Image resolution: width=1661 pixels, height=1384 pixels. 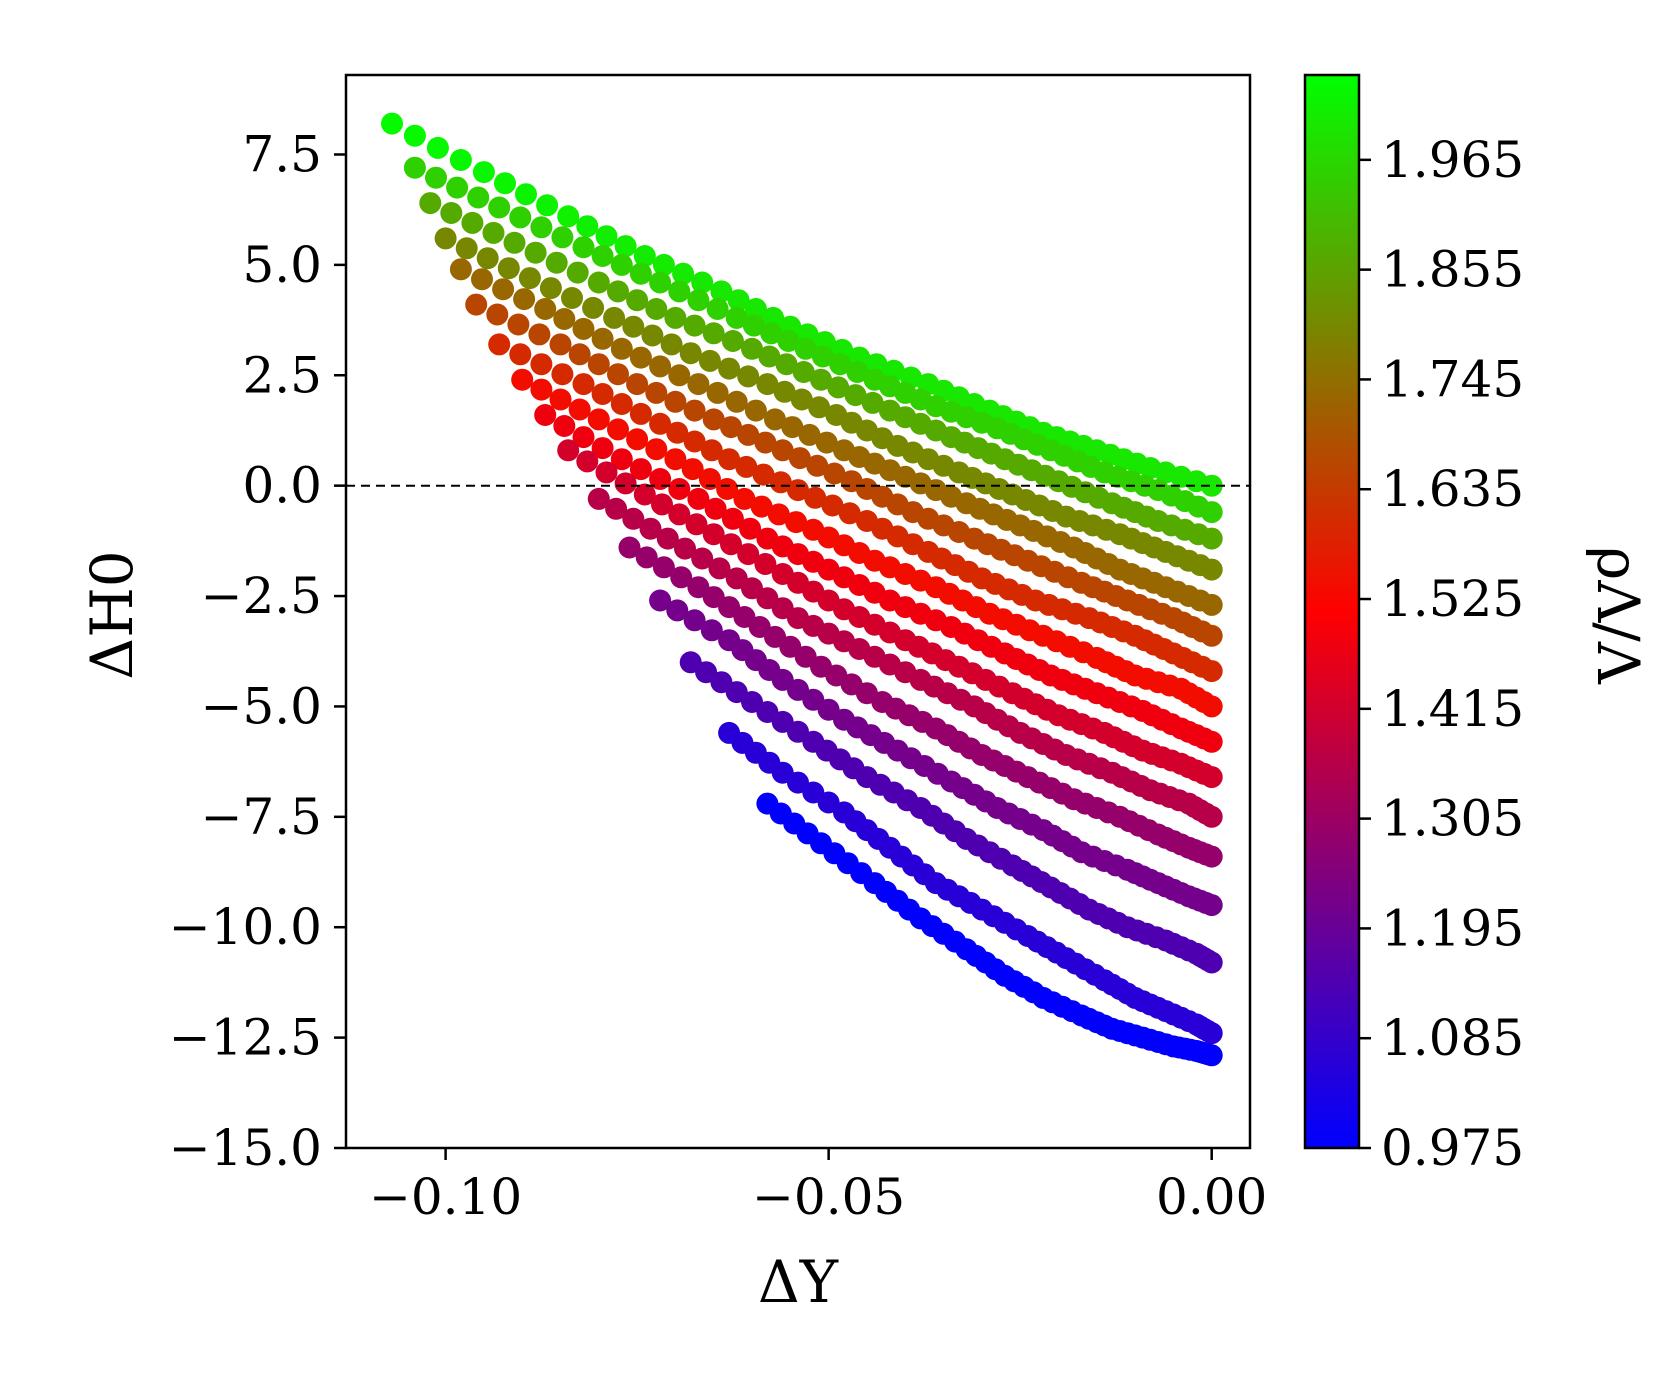 I want to click on y-tick-label: 0.0, so click(x=282, y=486).